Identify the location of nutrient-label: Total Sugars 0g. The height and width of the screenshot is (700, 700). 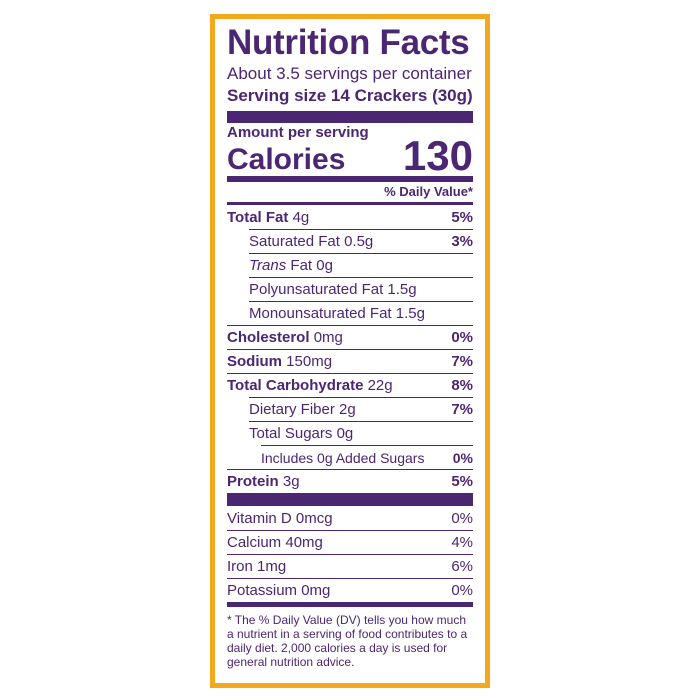
(301, 433).